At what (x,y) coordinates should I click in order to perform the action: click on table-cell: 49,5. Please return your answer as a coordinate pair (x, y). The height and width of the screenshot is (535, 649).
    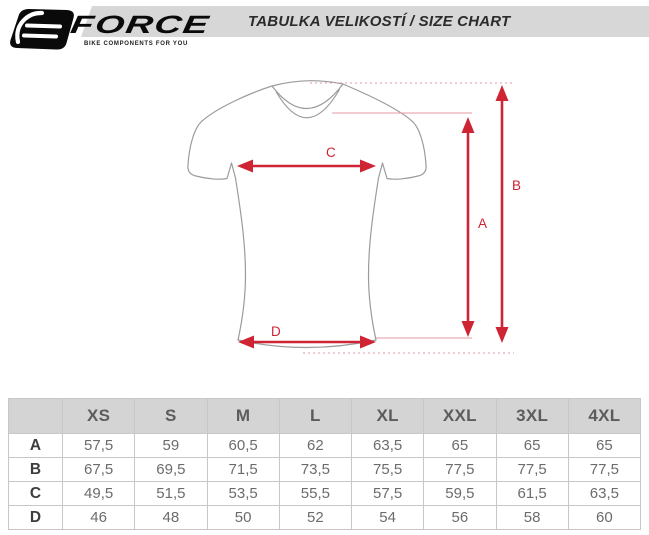
    Looking at the image, I should click on (98, 493).